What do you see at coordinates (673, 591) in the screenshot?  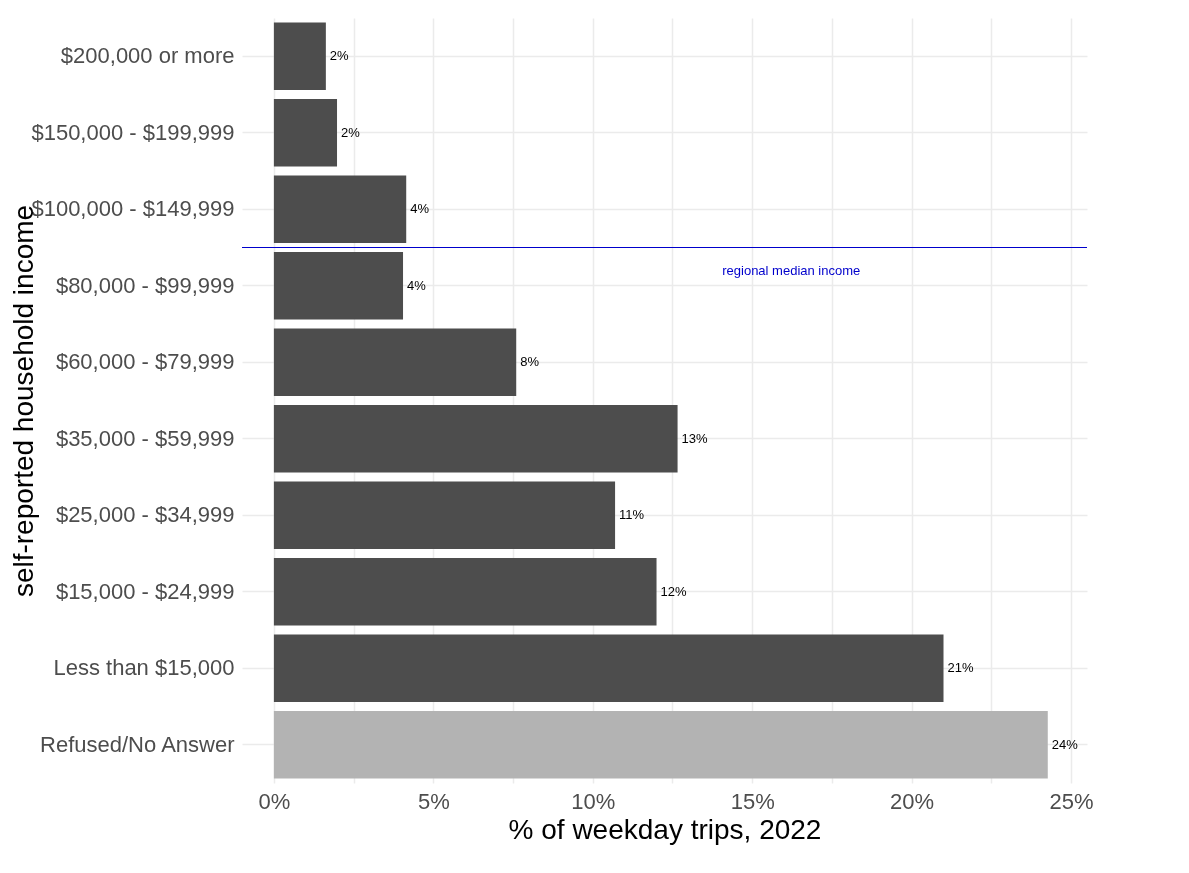 I see `data-label: 12%` at bounding box center [673, 591].